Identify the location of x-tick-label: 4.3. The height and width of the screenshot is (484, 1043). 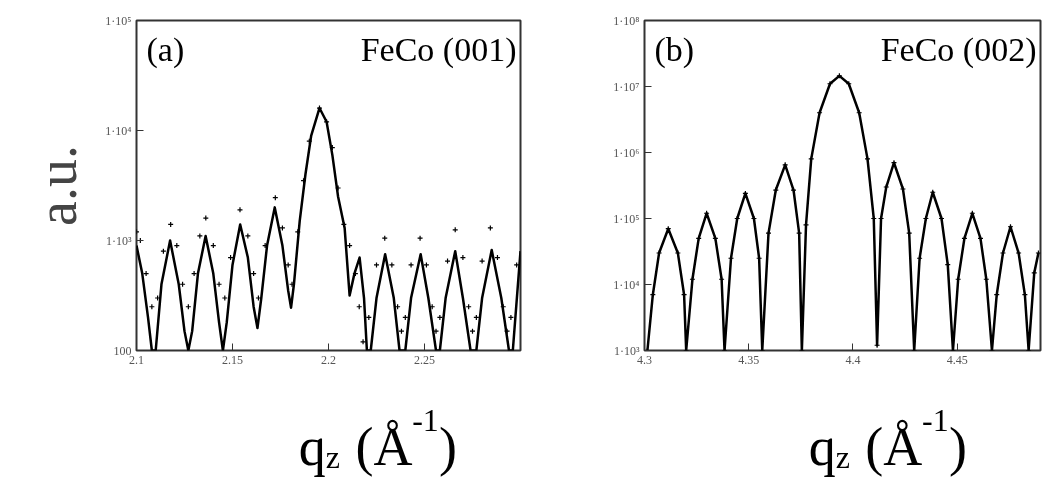
(644, 359).